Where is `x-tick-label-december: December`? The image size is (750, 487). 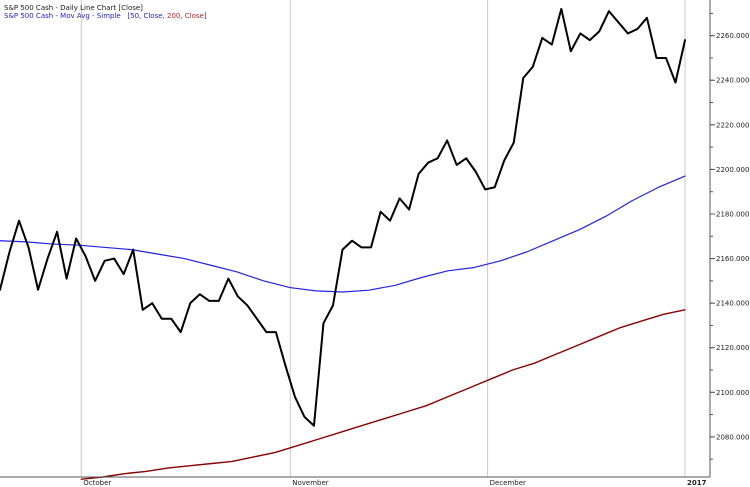
x-tick-label-december: December is located at coordinates (508, 483).